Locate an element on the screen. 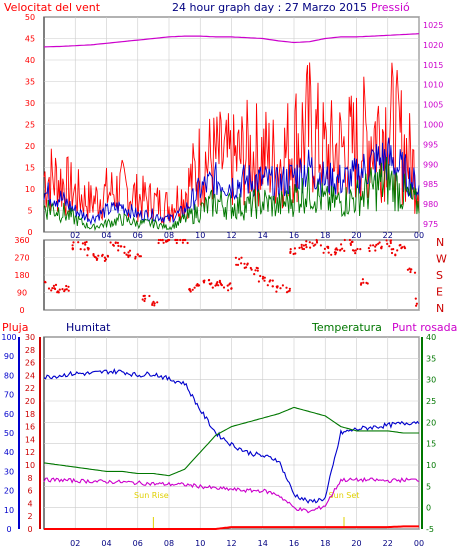 The width and height of the screenshot is (462, 555). pressure-tick-label: 1000 is located at coordinates (433, 125).